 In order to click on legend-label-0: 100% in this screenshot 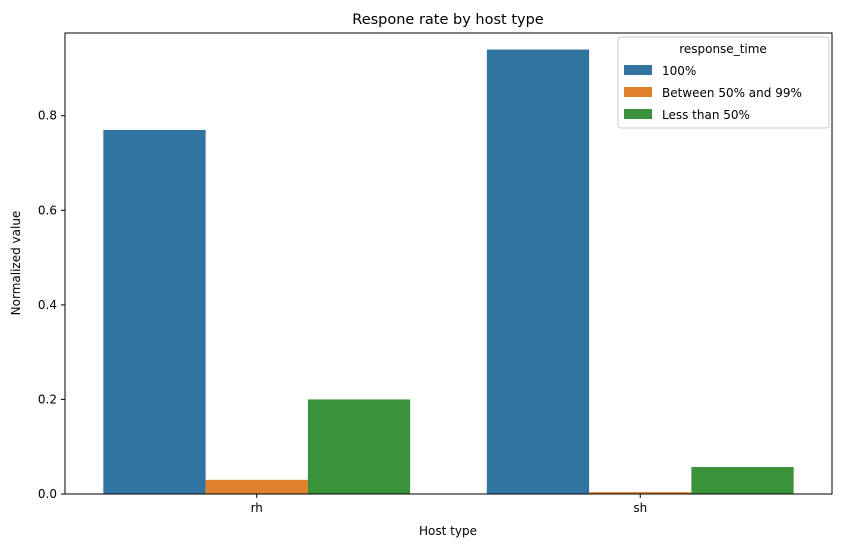, I will do `click(679, 71)`.